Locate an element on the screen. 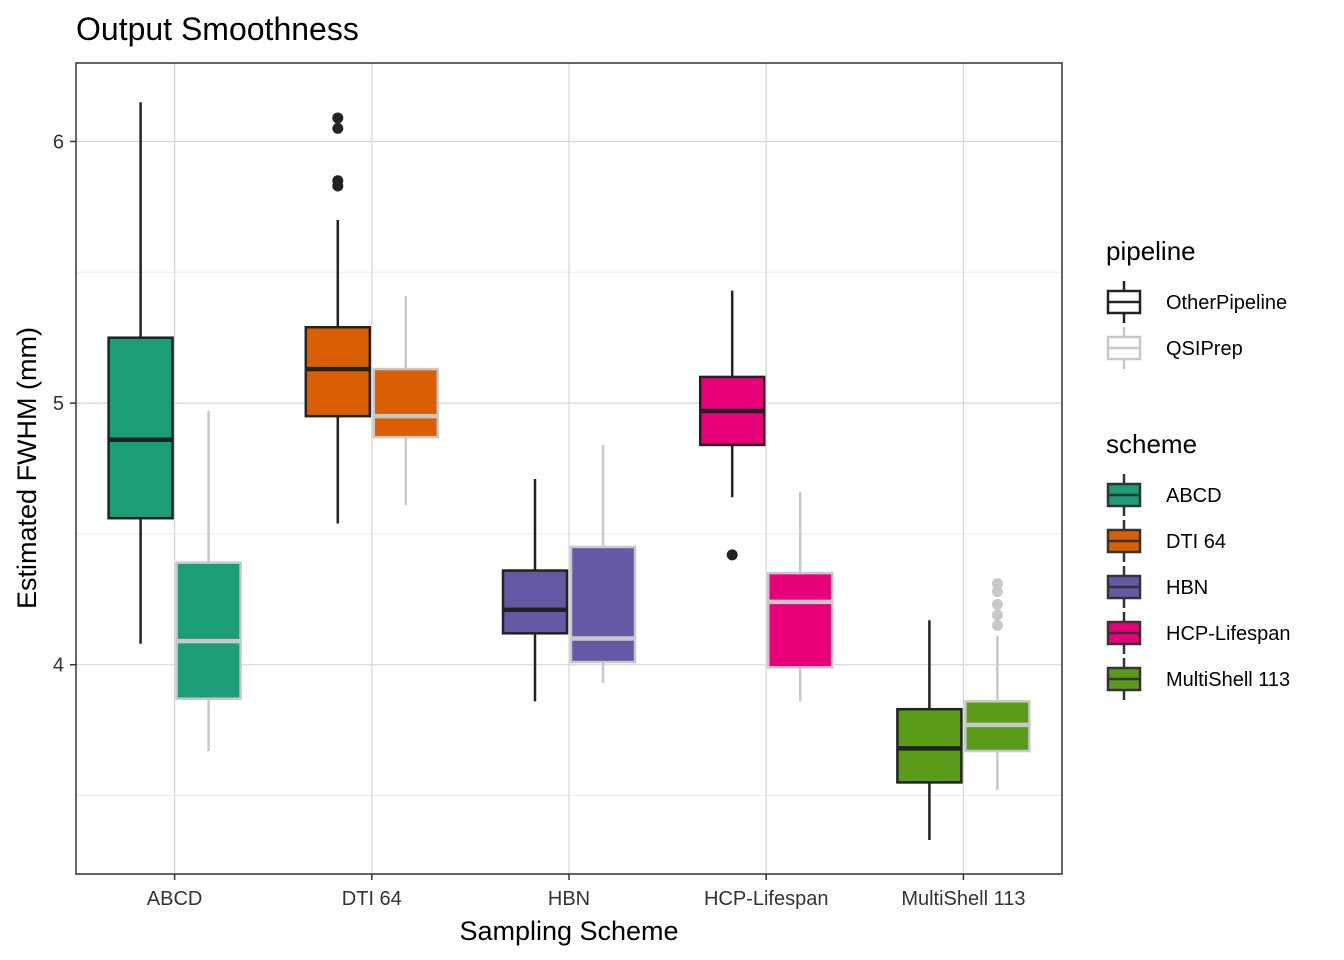 The image size is (1344, 960). x-tick-label: DTI 64 is located at coordinates (372, 899).